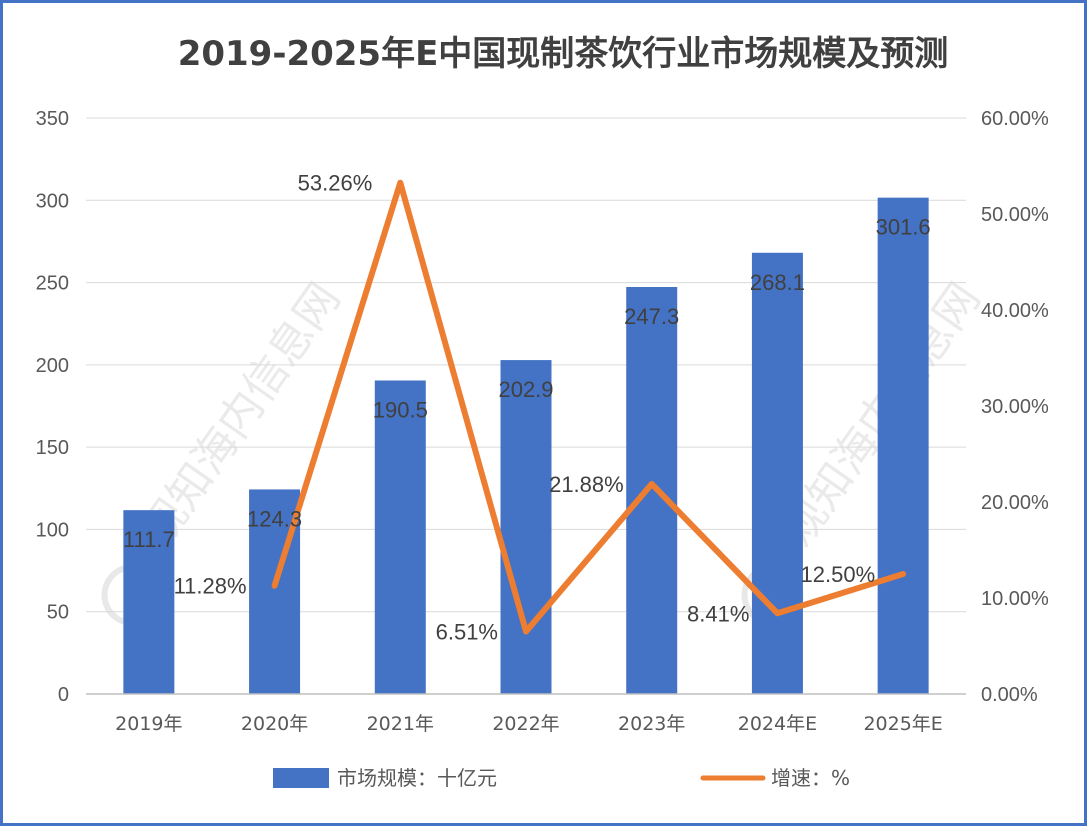 This screenshot has height=829, width=1087. What do you see at coordinates (651, 316) in the screenshot?
I see `bar-data-label: 247.3` at bounding box center [651, 316].